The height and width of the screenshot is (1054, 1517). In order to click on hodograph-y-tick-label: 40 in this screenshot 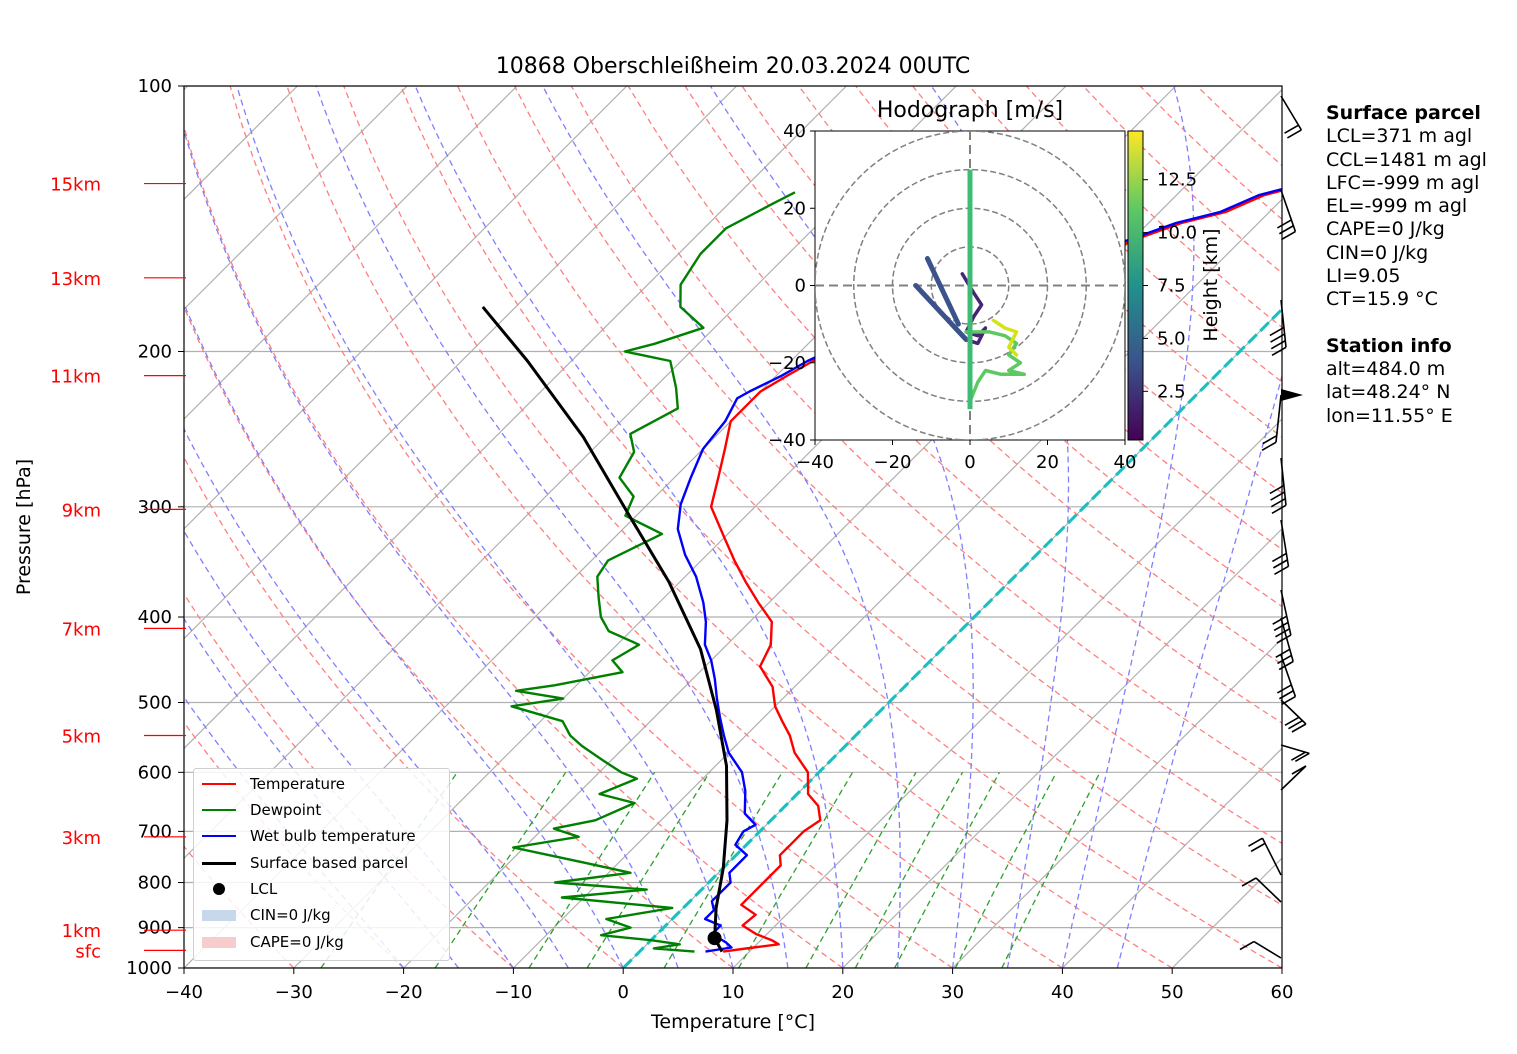, I will do `click(794, 131)`.